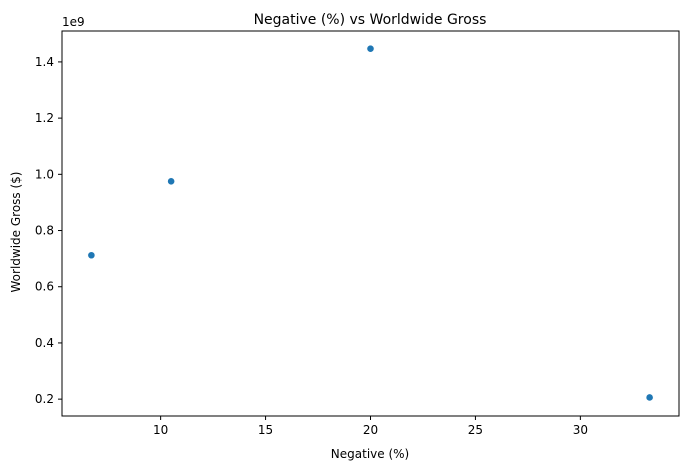 The height and width of the screenshot is (470, 691). What do you see at coordinates (265, 430) in the screenshot?
I see `x-tick-label: 15` at bounding box center [265, 430].